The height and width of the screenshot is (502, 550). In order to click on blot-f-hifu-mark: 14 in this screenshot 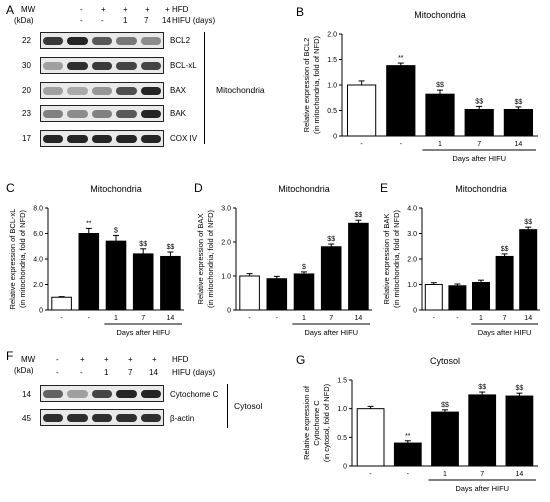, I will do `click(153, 372)`.